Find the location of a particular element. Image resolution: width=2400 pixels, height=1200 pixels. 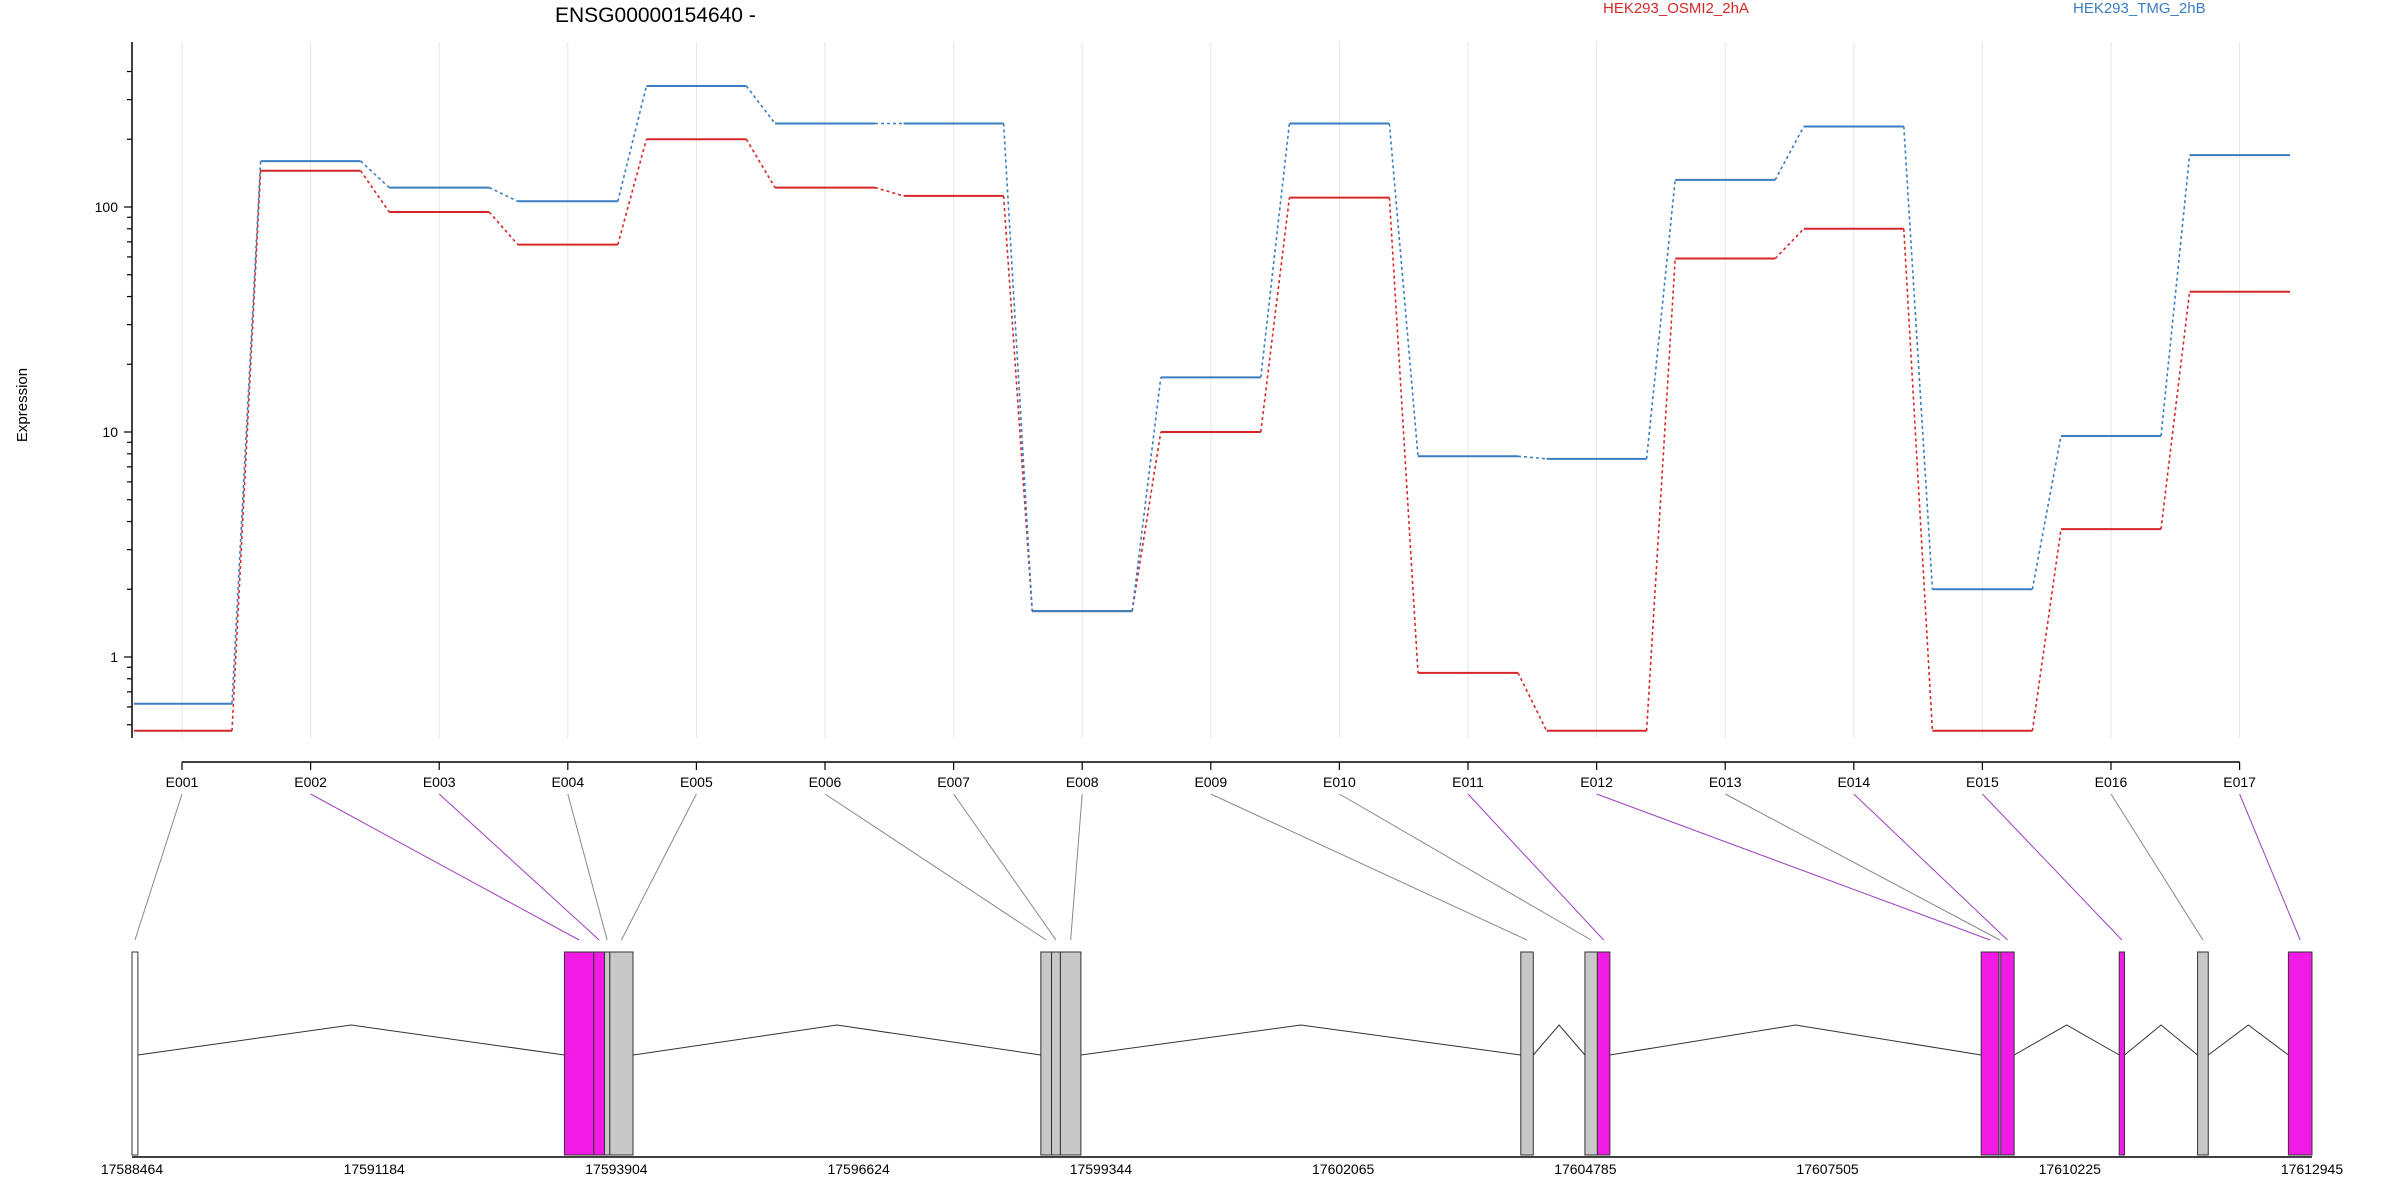

connector-e013 is located at coordinates (1862, 867).